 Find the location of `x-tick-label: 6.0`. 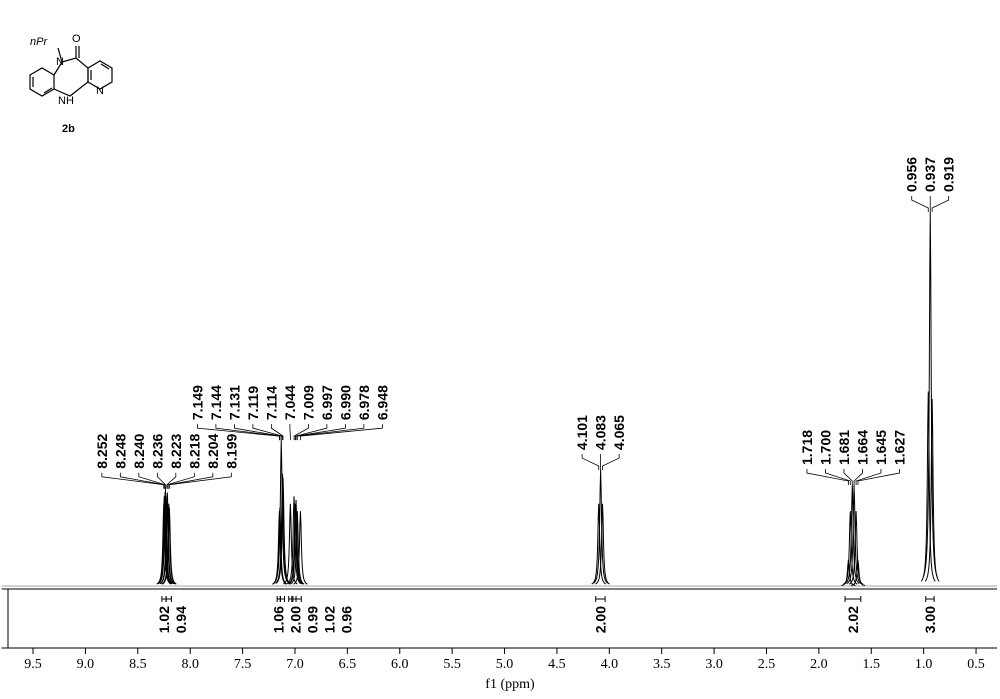

x-tick-label: 6.0 is located at coordinates (400, 664).